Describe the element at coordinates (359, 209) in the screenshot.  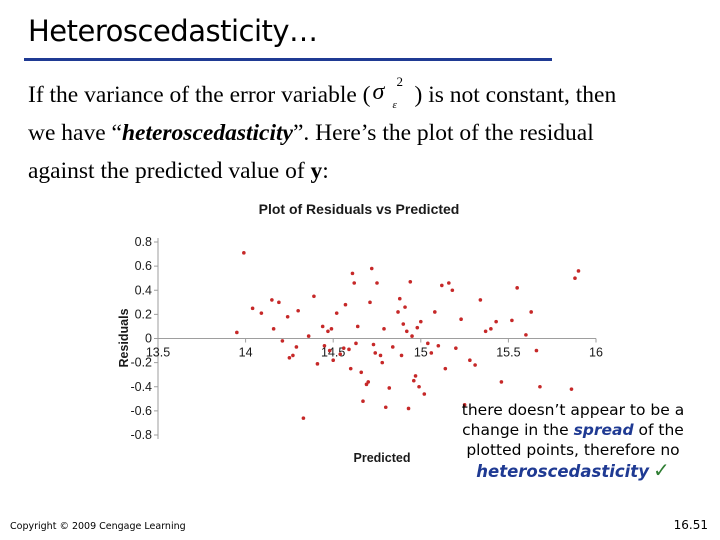
I see `chart-title: Plot of Residuals vs Predicted` at that location.